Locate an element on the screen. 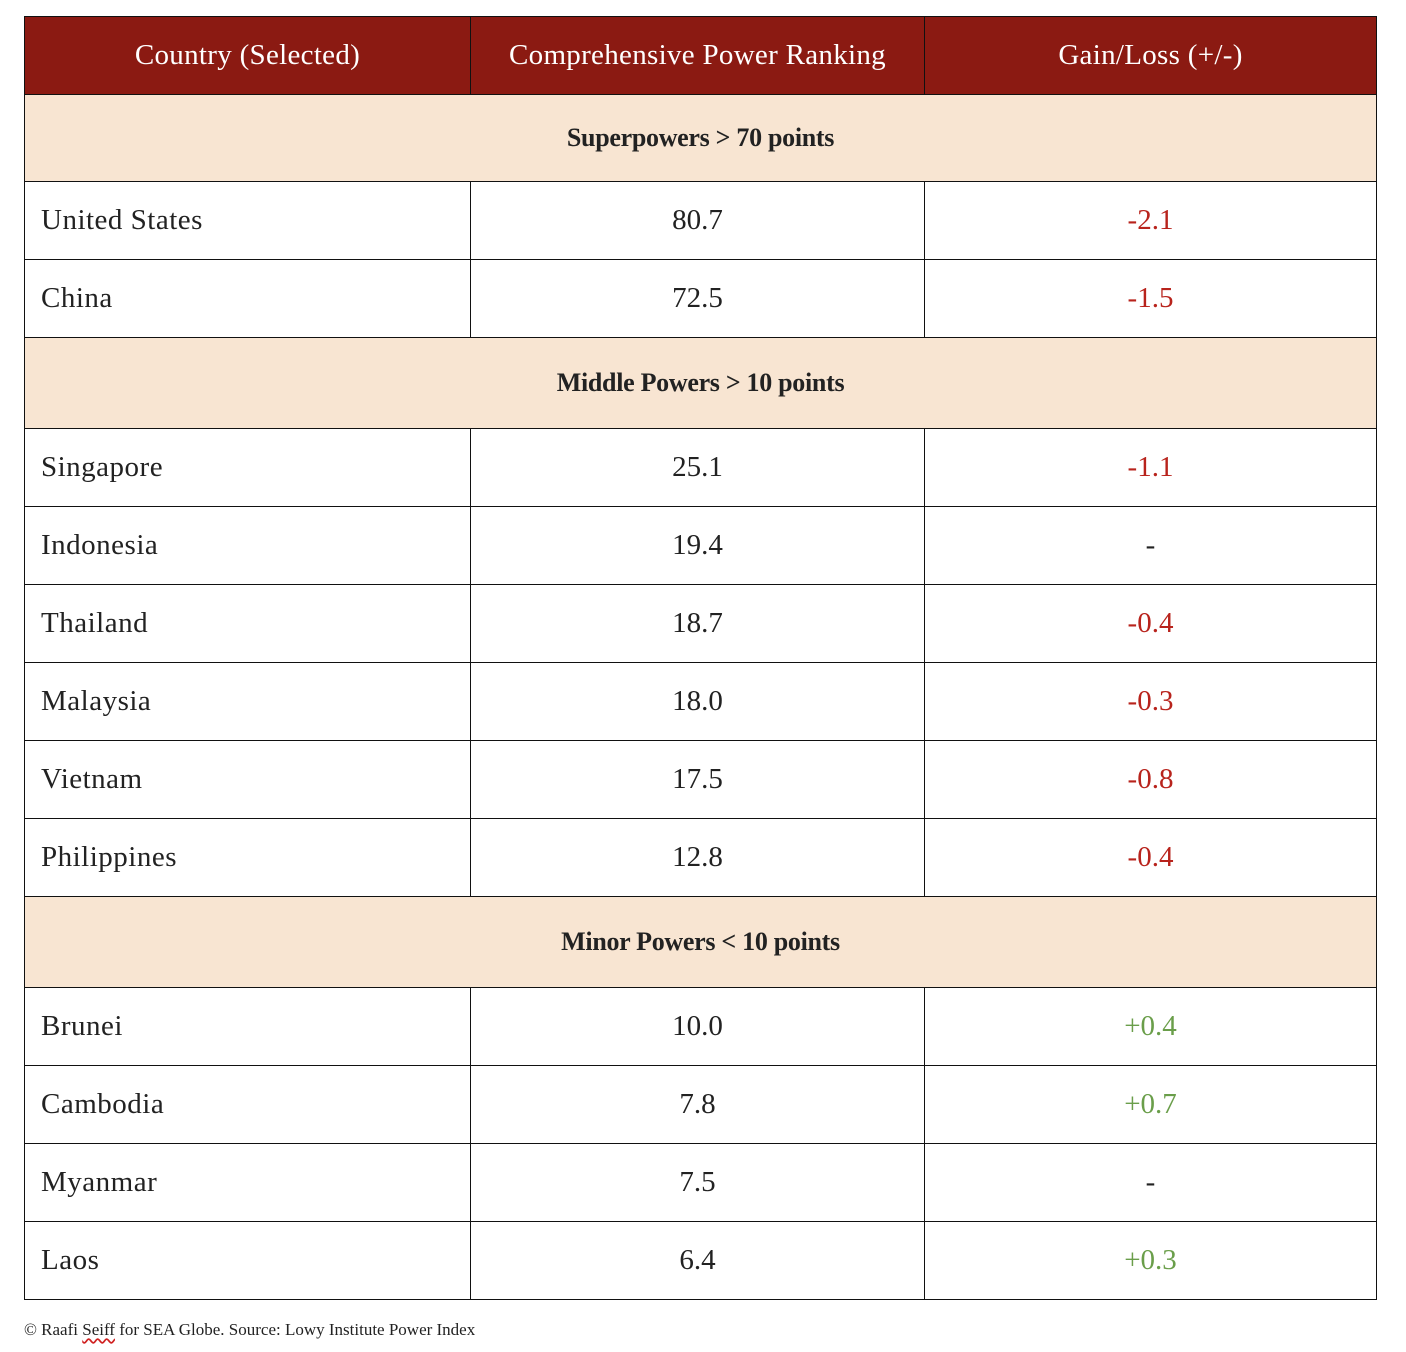 The height and width of the screenshot is (1352, 1406). group-label: Superpowers > 70 points is located at coordinates (700, 138).